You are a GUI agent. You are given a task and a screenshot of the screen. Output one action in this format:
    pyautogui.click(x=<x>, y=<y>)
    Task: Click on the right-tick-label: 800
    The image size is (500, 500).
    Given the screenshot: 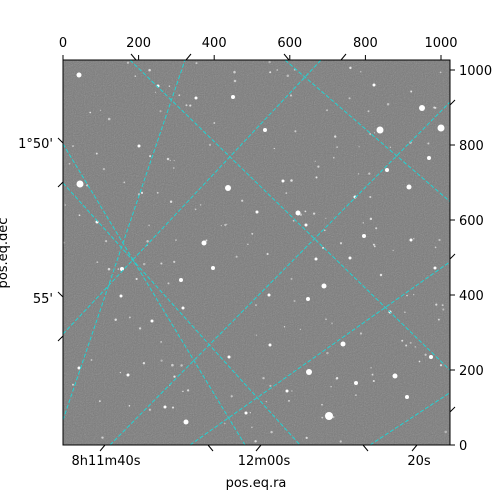 What is the action you would take?
    pyautogui.click(x=471, y=146)
    